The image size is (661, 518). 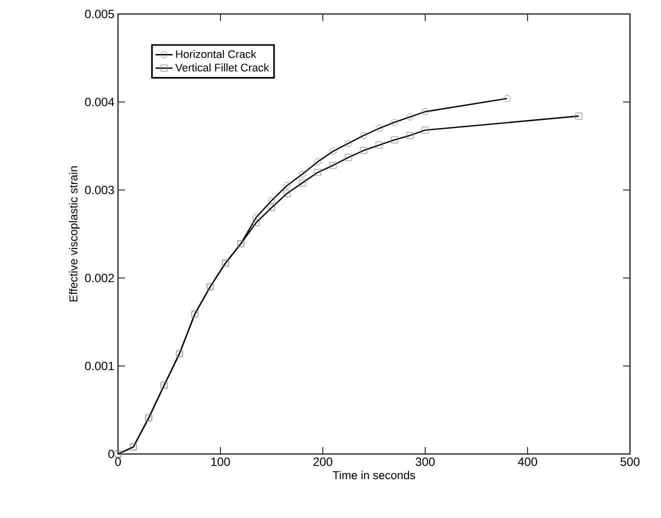 What do you see at coordinates (220, 462) in the screenshot?
I see `x-tick-label: 100` at bounding box center [220, 462].